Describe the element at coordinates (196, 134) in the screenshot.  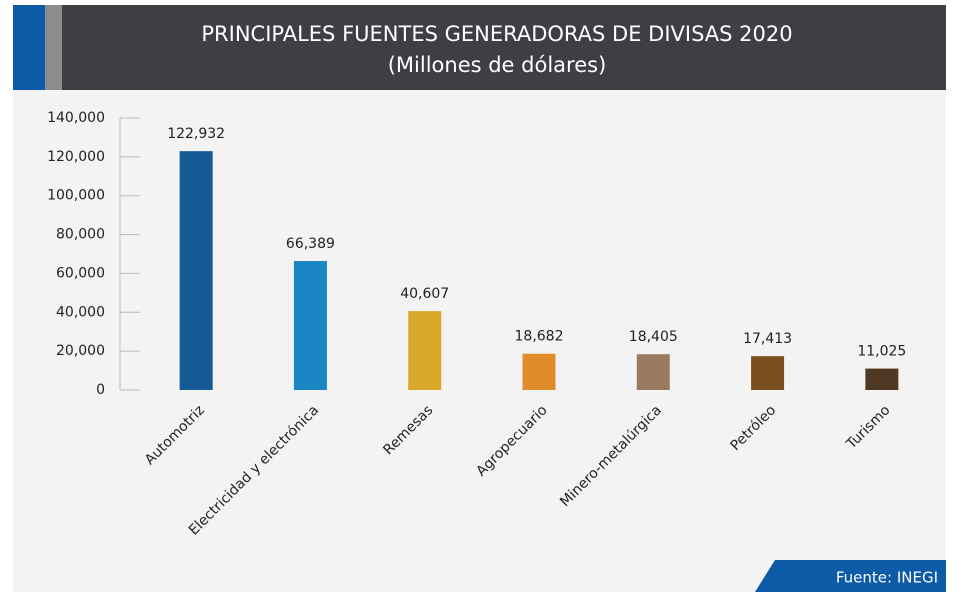
I see `value-label: 122,932` at that location.